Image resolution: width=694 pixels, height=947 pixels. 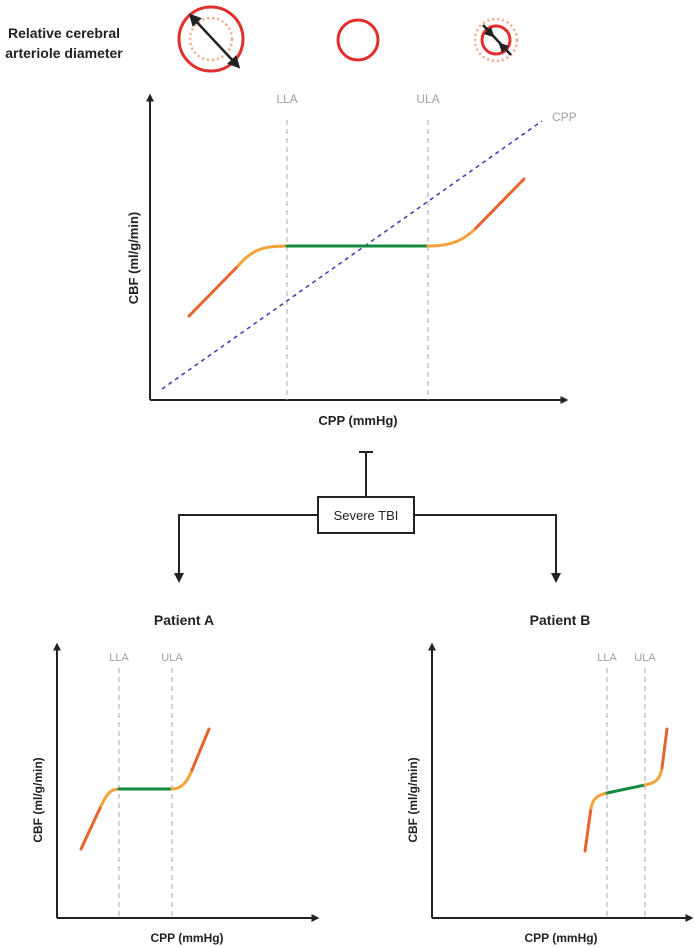 I want to click on patient-a-curve-high-linear, so click(x=200, y=749).